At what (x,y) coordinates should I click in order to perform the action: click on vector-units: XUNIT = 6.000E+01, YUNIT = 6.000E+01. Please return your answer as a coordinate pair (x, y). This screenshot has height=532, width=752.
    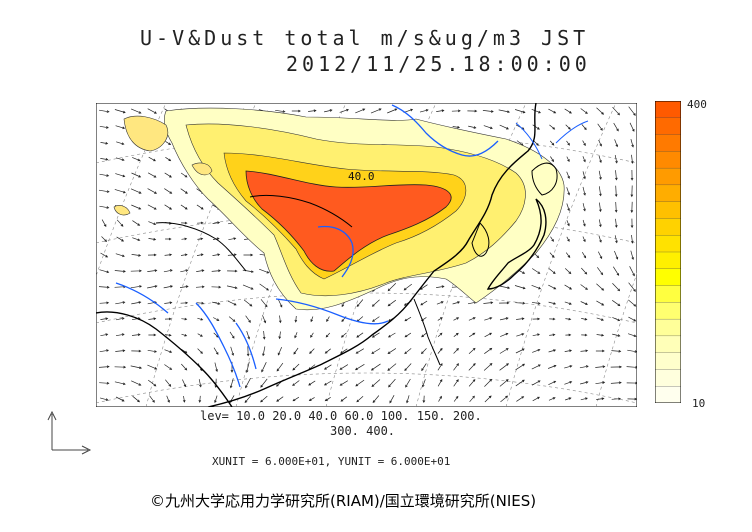
    Looking at the image, I should click on (331, 461).